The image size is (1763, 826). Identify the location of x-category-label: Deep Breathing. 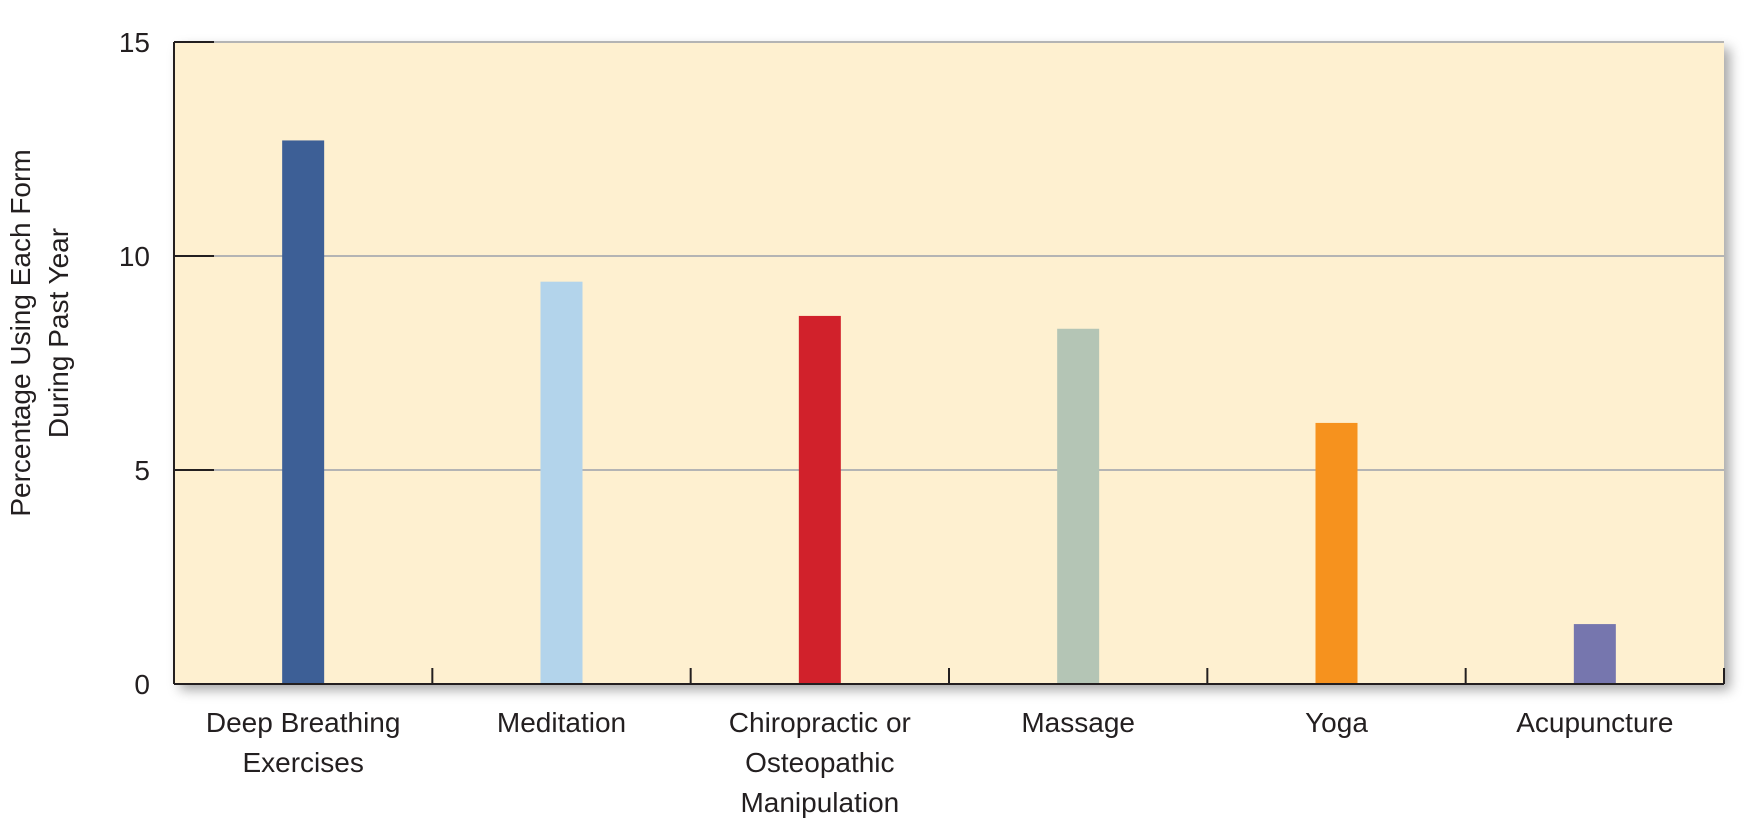
(303, 722).